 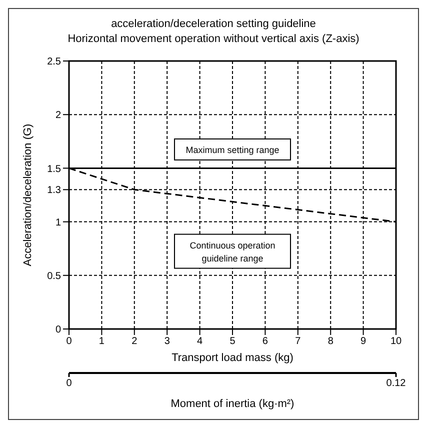 I want to click on y-tick-label: 1, so click(x=58, y=222).